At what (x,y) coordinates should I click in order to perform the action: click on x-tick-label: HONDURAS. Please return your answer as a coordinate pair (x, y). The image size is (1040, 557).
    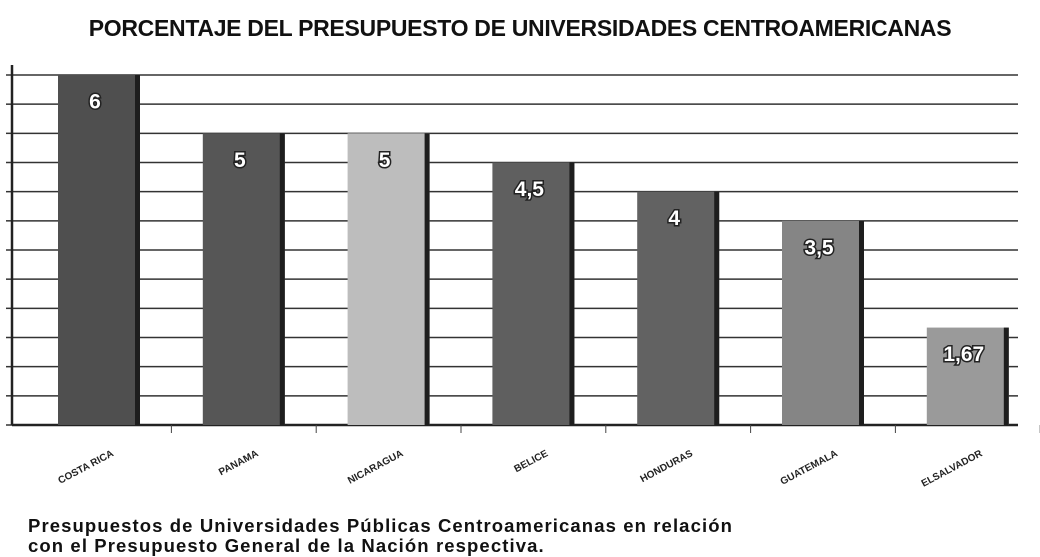
    Looking at the image, I should click on (667, 466).